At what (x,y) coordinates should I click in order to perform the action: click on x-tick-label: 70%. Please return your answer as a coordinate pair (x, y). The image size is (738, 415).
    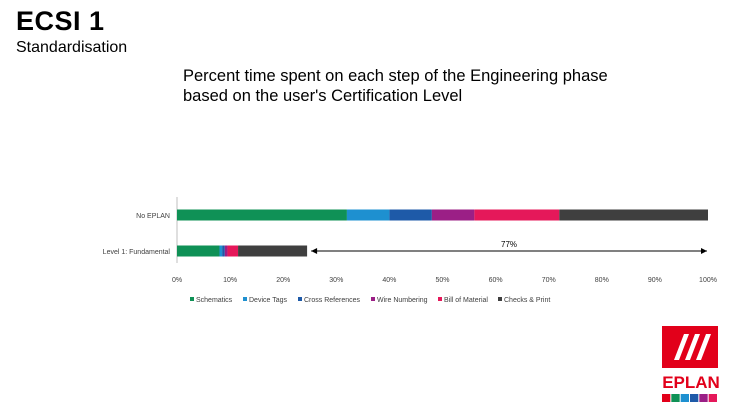
    Looking at the image, I should click on (549, 280).